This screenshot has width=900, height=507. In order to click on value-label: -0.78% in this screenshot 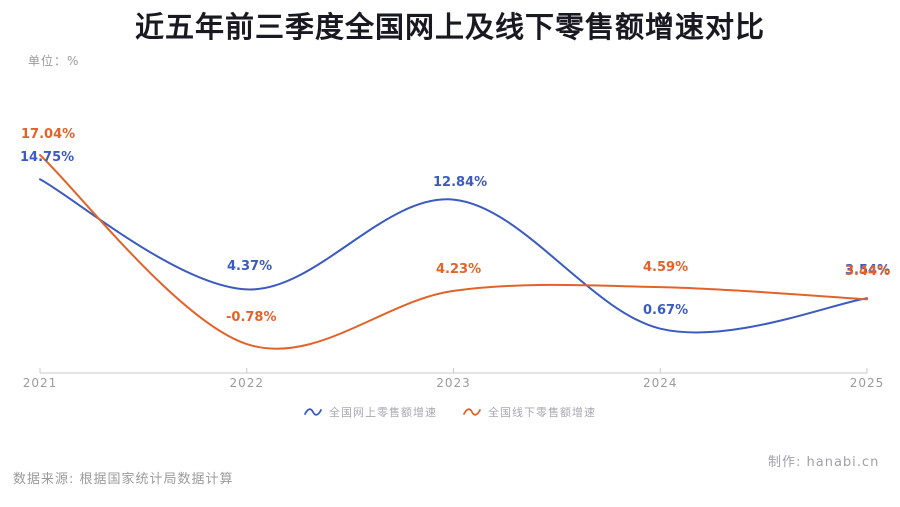, I will do `click(251, 317)`.